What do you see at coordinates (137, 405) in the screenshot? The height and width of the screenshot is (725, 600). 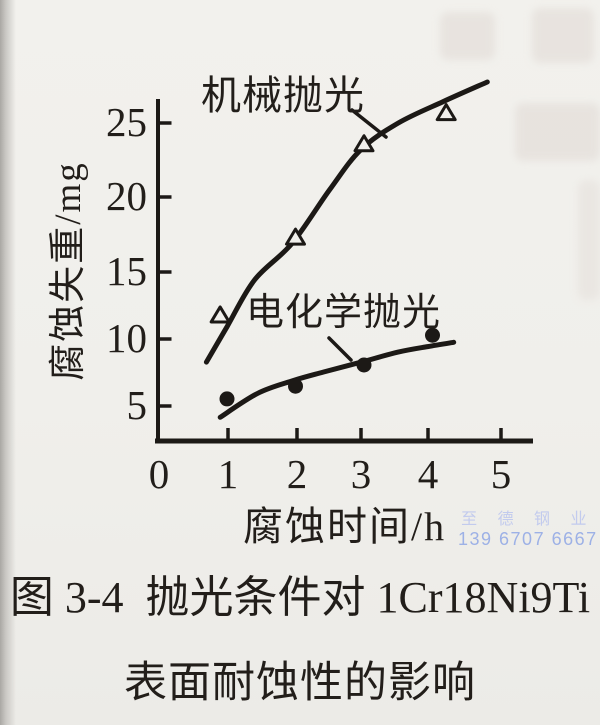 I see `y-tick-label-5: 5` at bounding box center [137, 405].